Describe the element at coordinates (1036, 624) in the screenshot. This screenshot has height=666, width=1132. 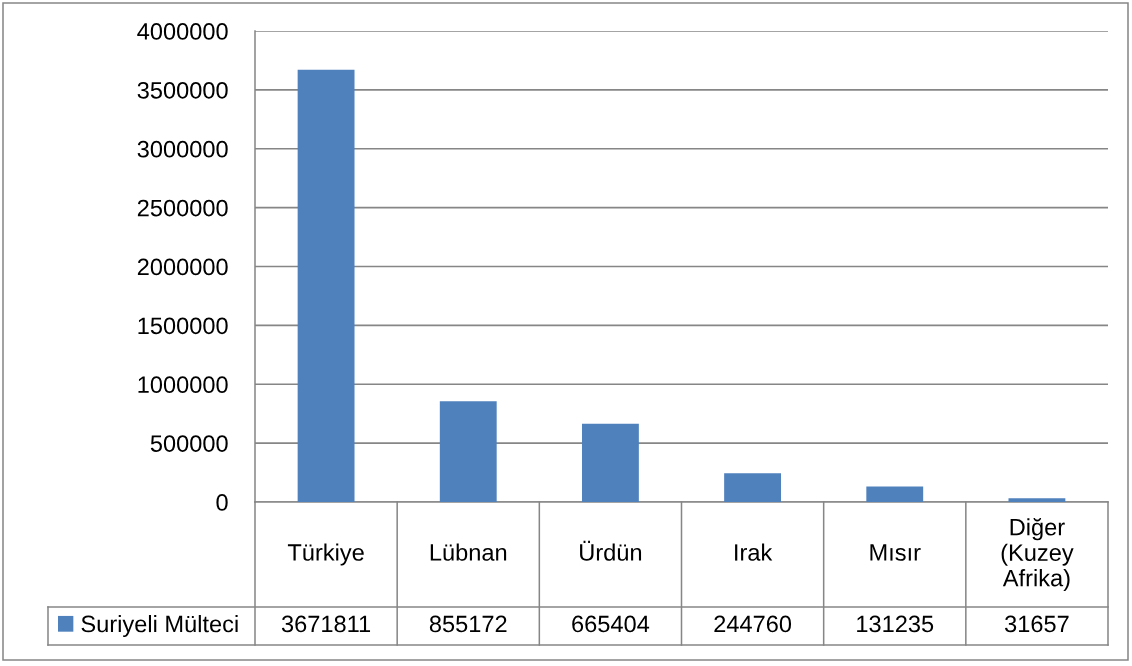
I see `data-label: 31657` at that location.